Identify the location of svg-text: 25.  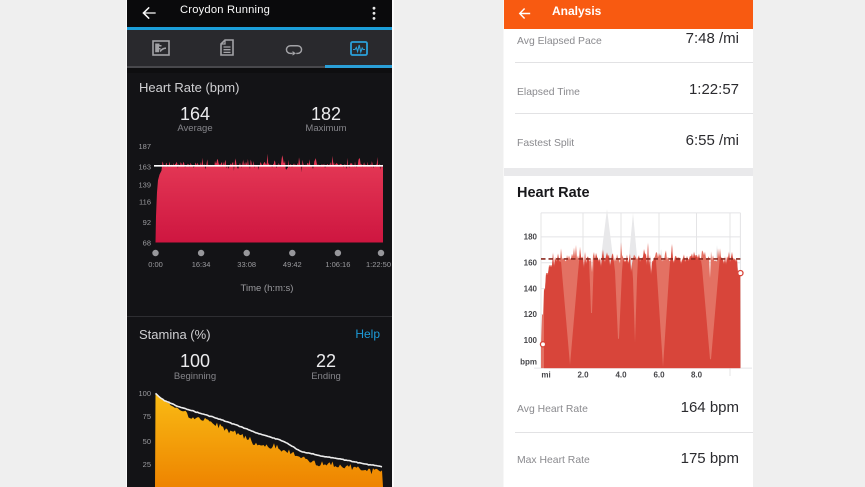
(147, 464).